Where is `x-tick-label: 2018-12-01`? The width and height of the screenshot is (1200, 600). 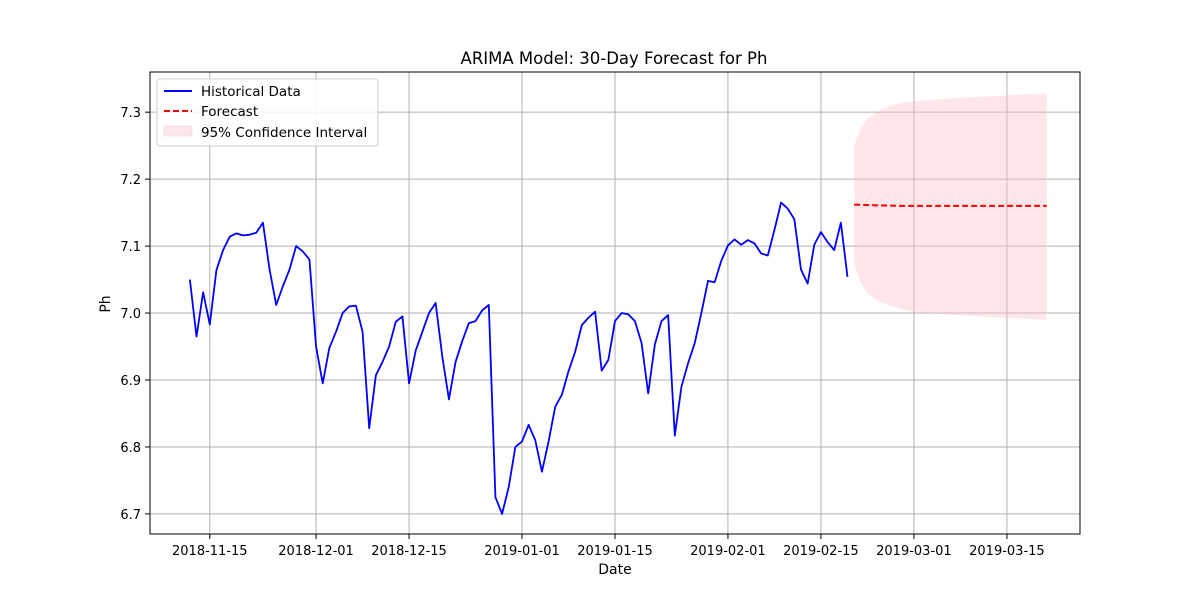
x-tick-label: 2018-12-01 is located at coordinates (316, 551).